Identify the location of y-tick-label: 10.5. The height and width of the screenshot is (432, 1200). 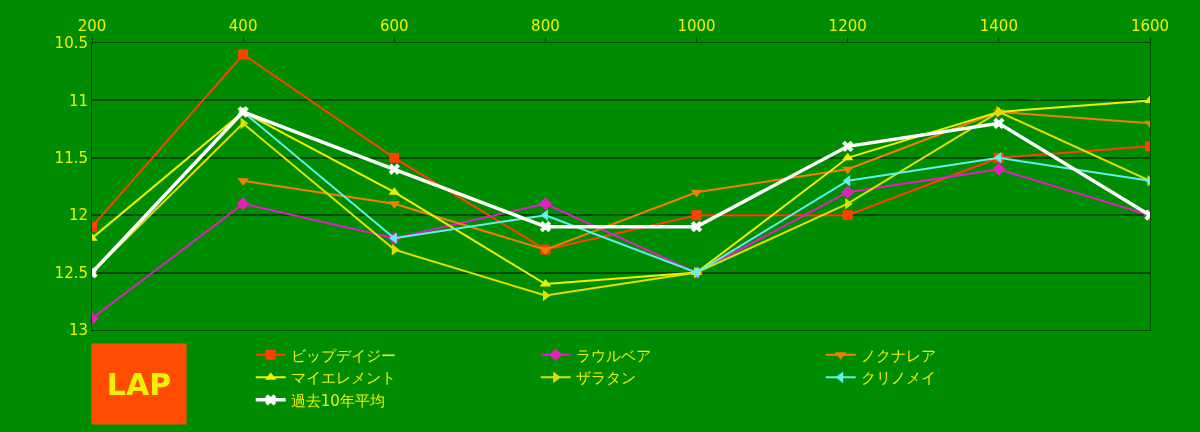
(71, 43).